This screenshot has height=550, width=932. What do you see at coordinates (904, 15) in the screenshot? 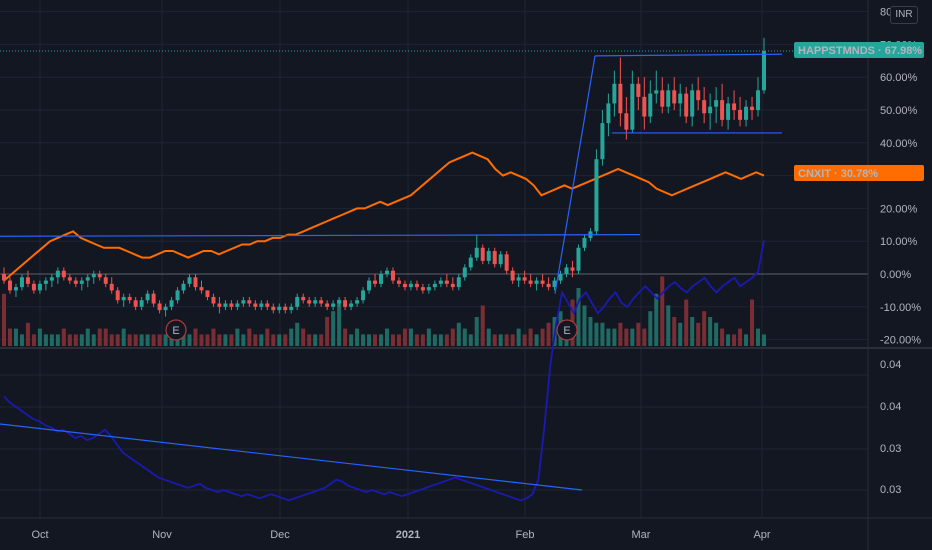
I see `currency-badge: INR` at bounding box center [904, 15].